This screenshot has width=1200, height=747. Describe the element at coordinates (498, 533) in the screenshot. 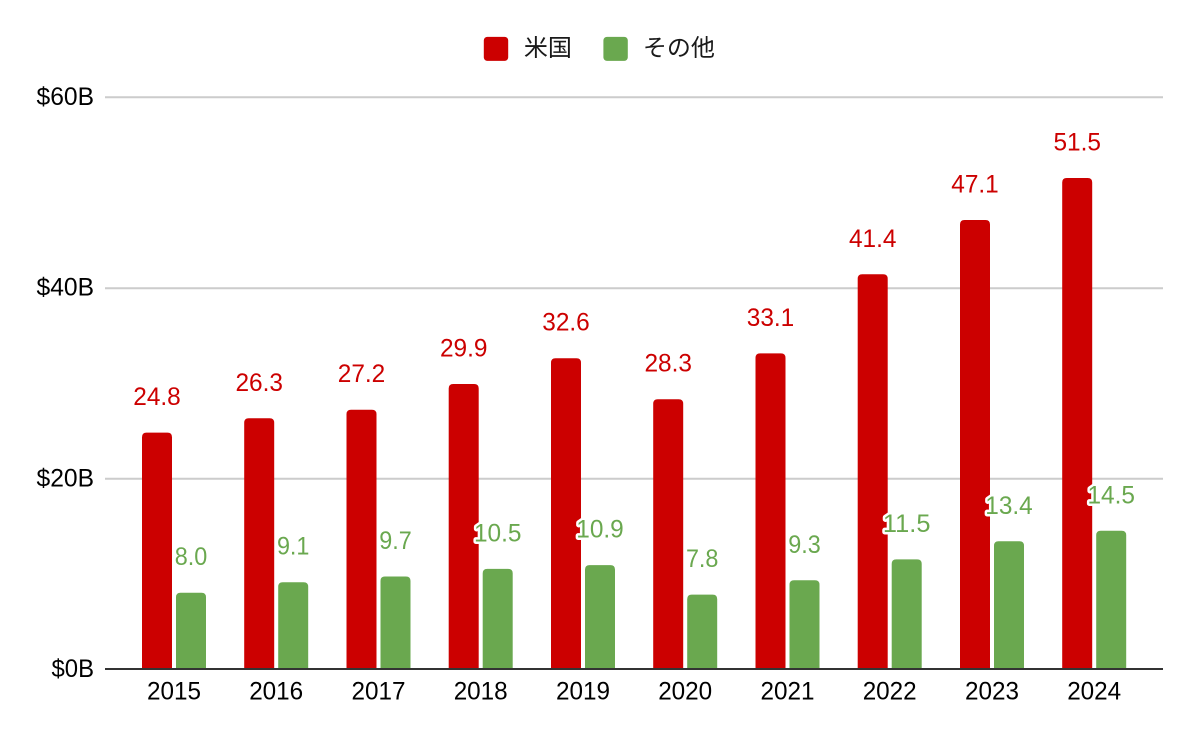

I see `svg-text: 10.5` at that location.